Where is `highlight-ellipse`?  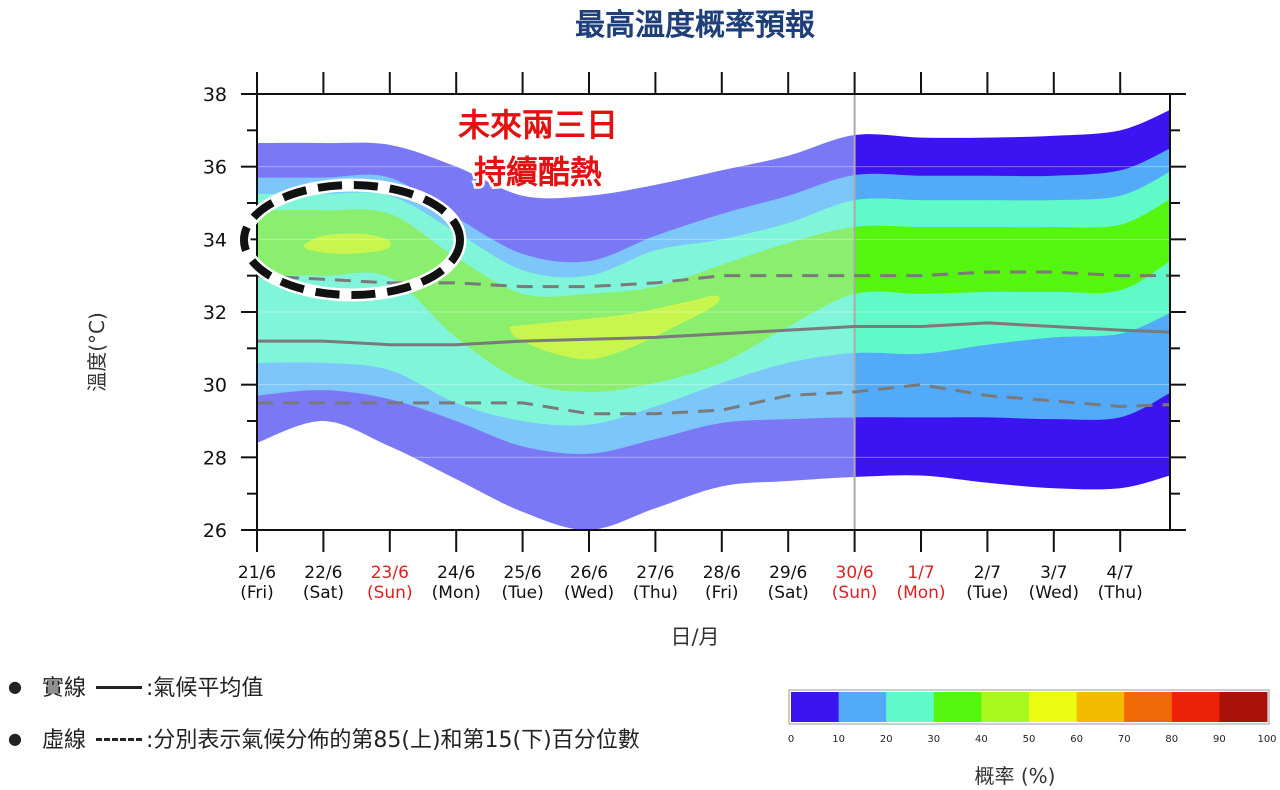 highlight-ellipse is located at coordinates (352, 240).